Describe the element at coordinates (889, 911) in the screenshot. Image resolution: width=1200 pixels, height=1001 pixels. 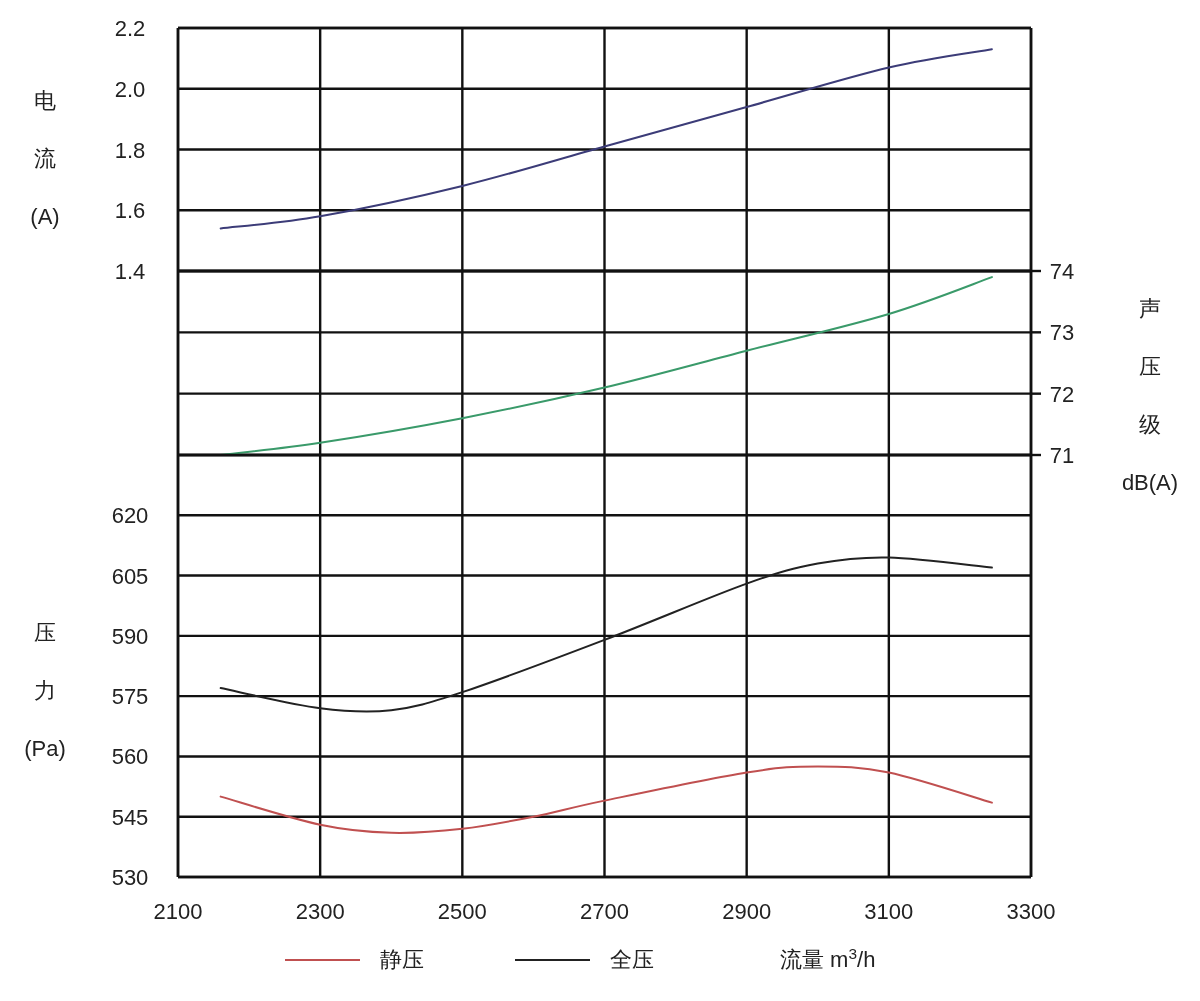
I see `x-tick-label: 3100` at that location.